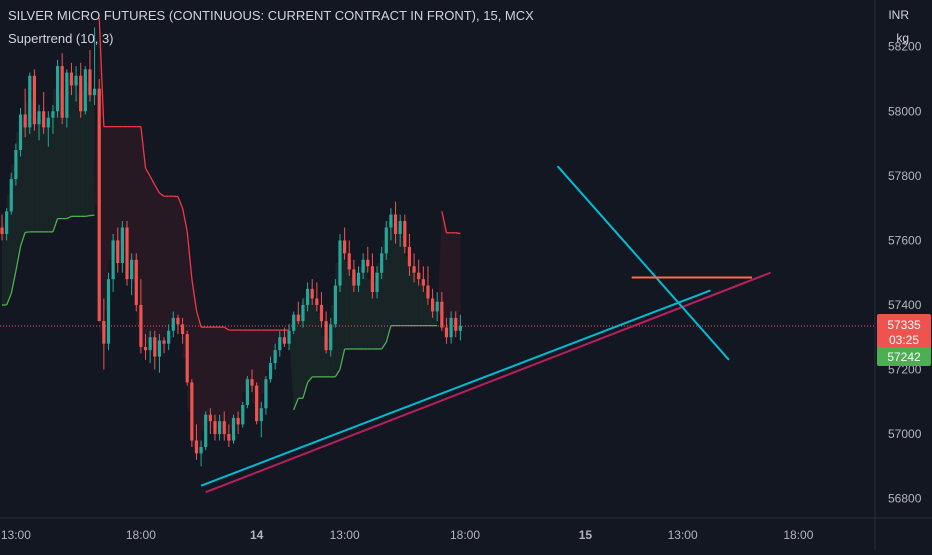 Image resolution: width=932 pixels, height=555 pixels. Describe the element at coordinates (905, 176) in the screenshot. I see `price-tick-label: 57800` at that location.